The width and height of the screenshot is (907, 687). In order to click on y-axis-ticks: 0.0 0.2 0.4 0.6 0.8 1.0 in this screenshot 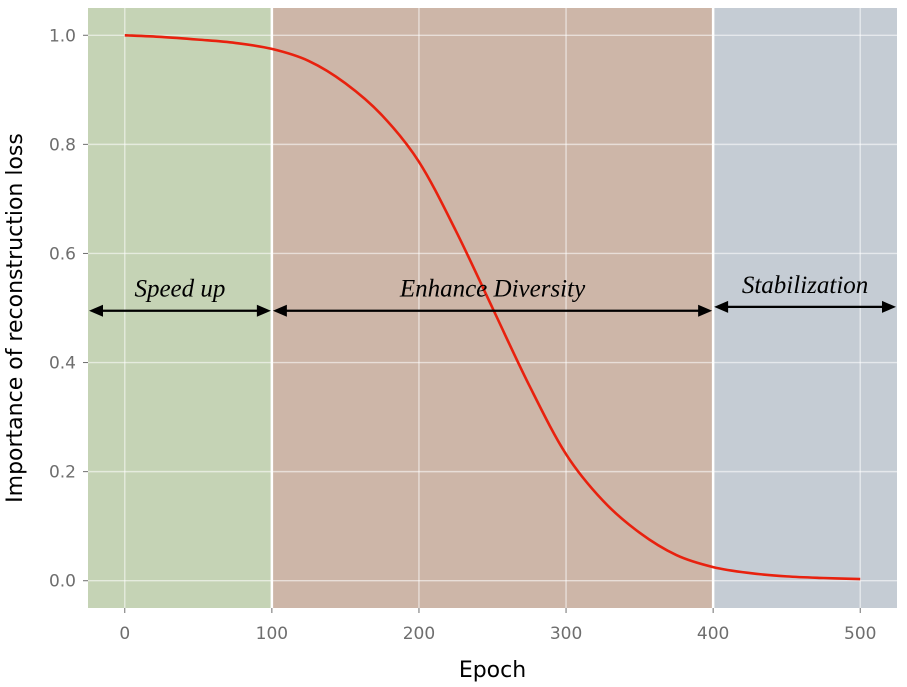, I will do `click(68, 309)`.